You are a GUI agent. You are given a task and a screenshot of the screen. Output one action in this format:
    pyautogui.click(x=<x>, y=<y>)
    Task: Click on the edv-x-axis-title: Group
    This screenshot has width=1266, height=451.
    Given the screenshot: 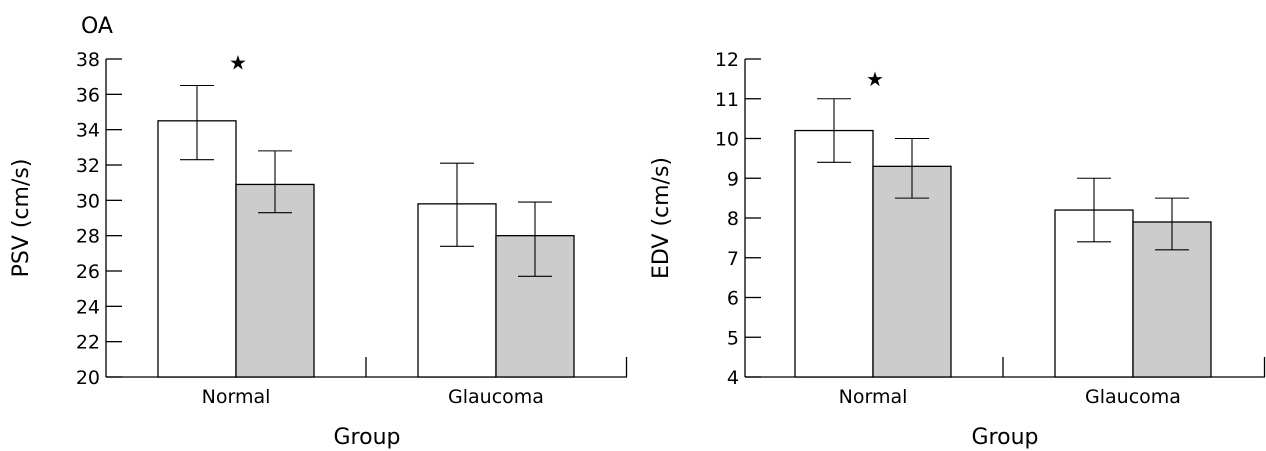 What is the action you would take?
    pyautogui.click(x=1005, y=437)
    